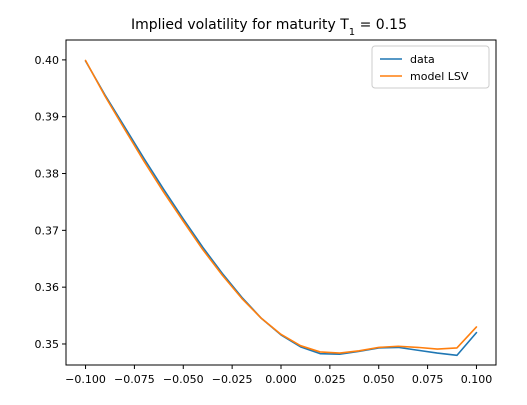 Image resolution: width=527 pixels, height=405 pixels. What do you see at coordinates (183, 379) in the screenshot?
I see `x-tick-label: −0.050` at bounding box center [183, 379].